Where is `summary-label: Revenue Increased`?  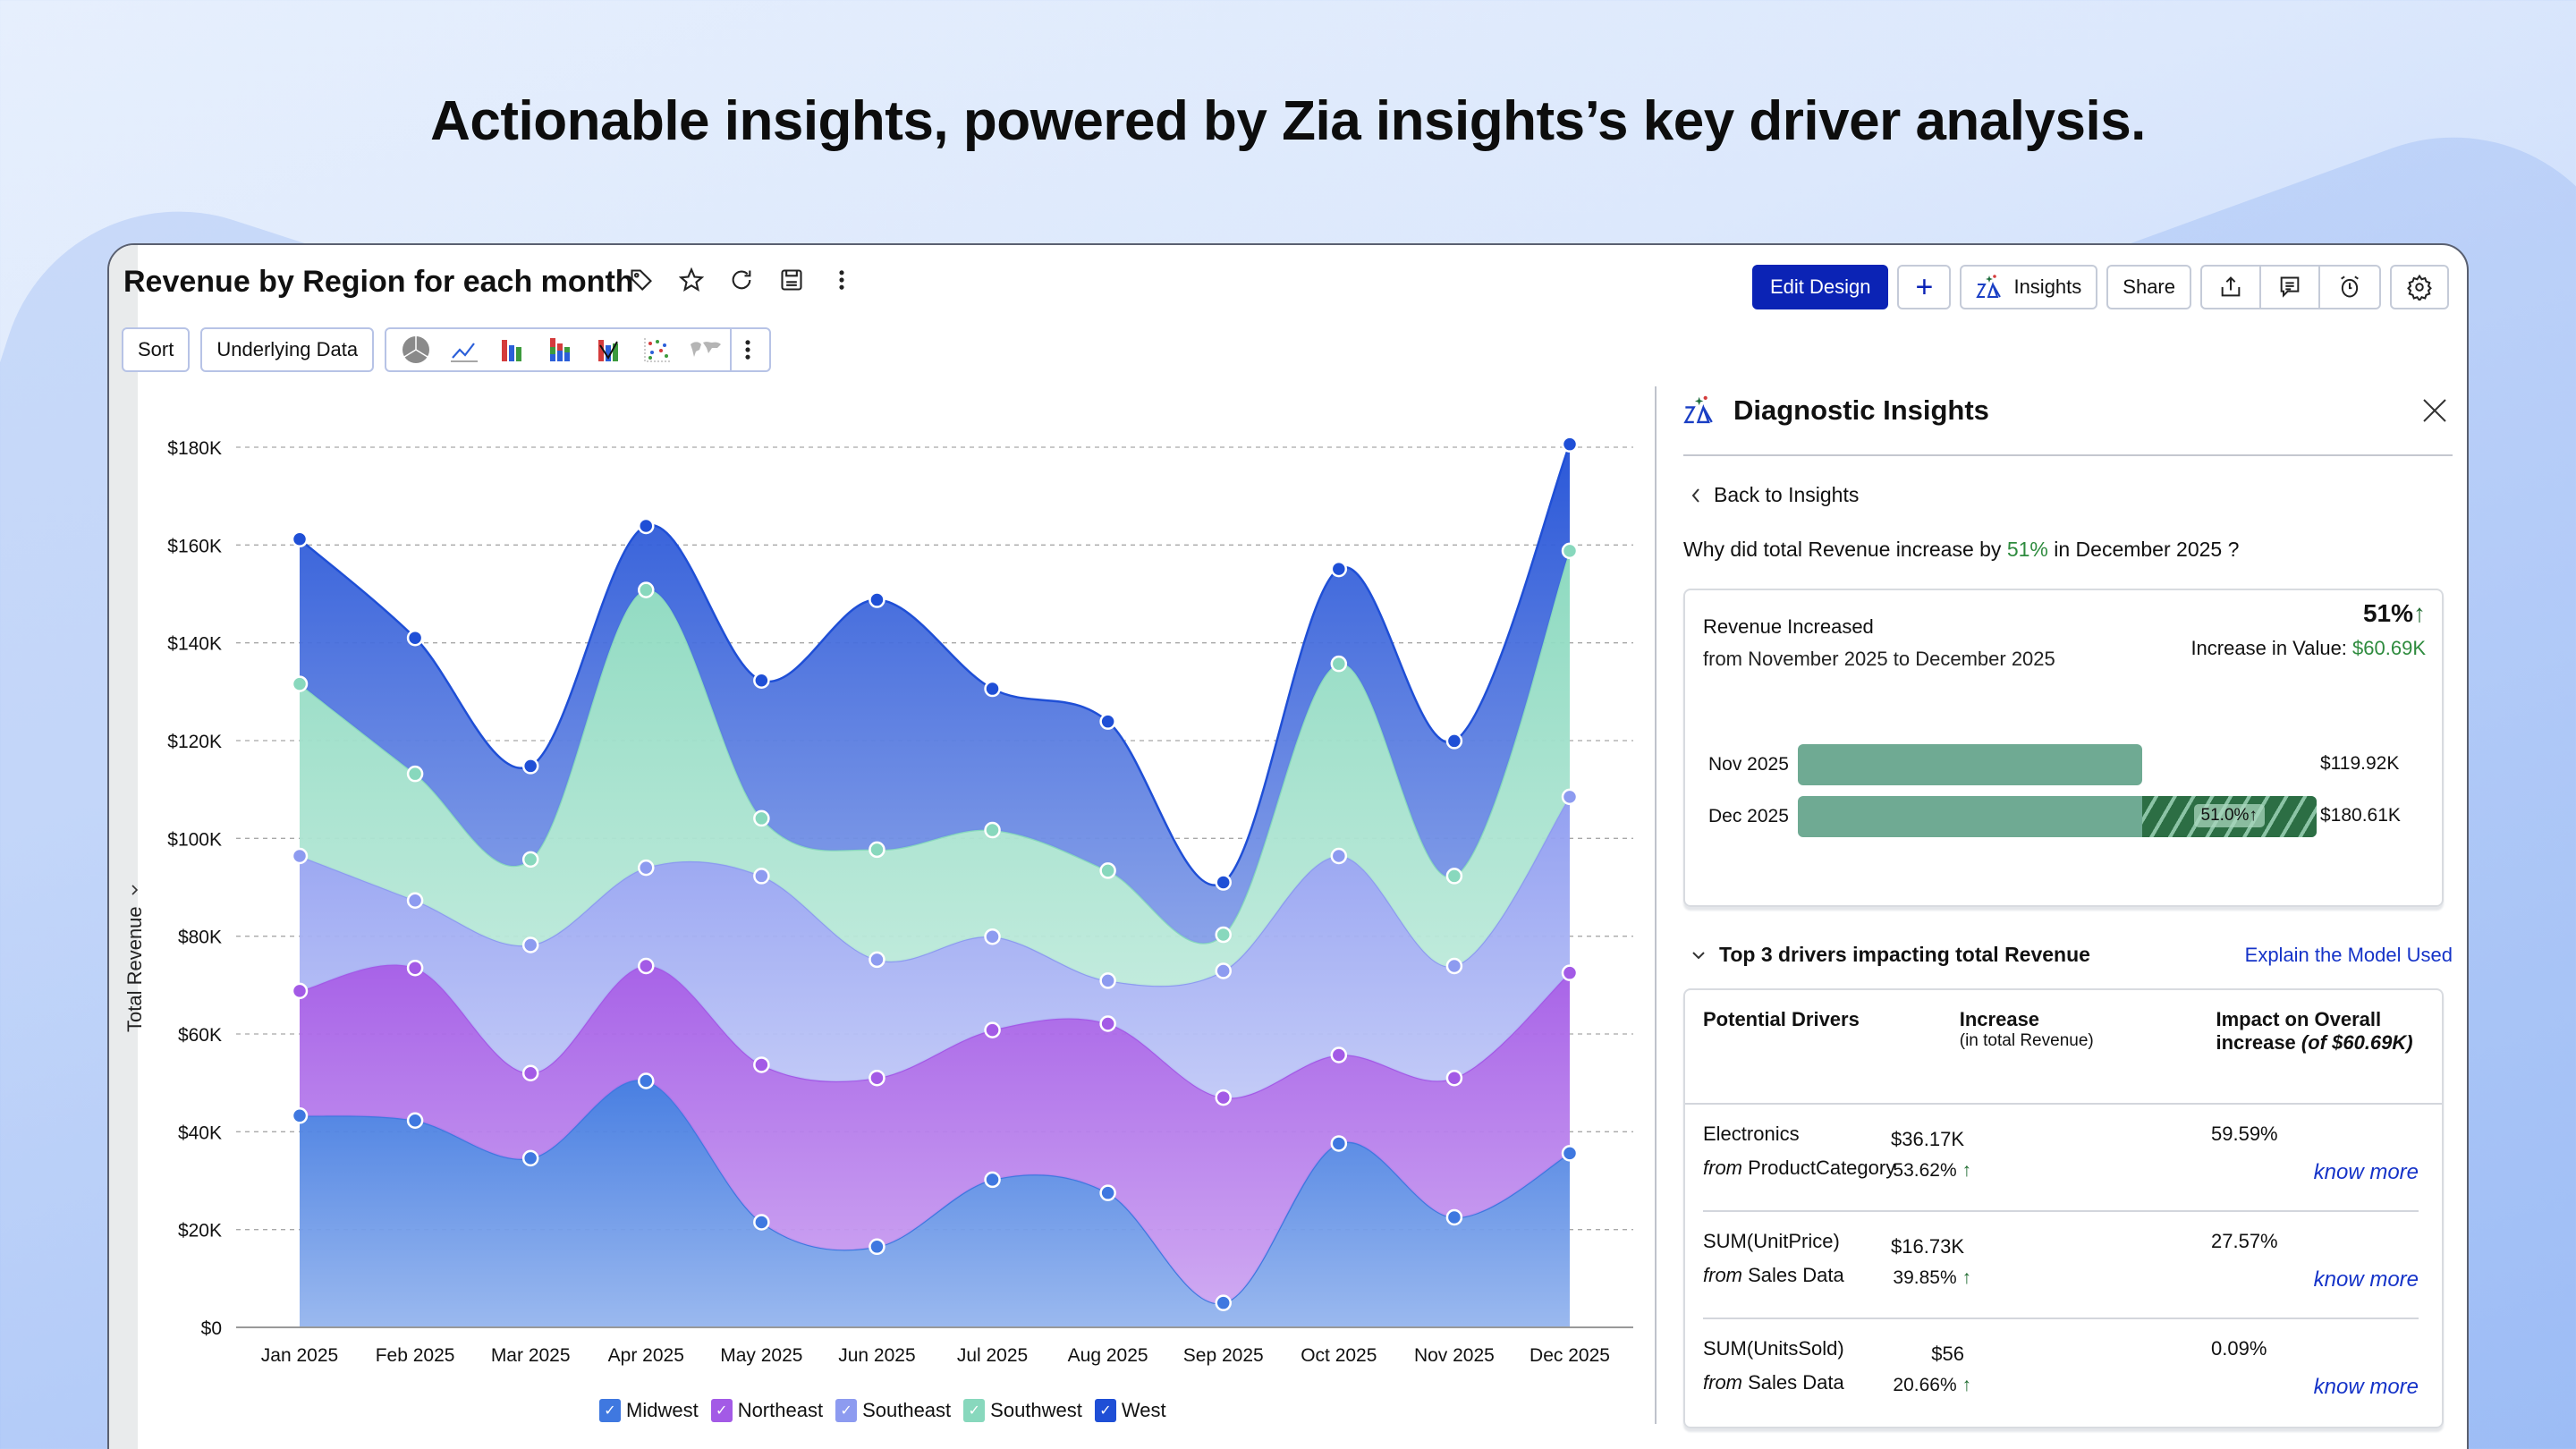 summary-label: Revenue Increased is located at coordinates (1788, 626).